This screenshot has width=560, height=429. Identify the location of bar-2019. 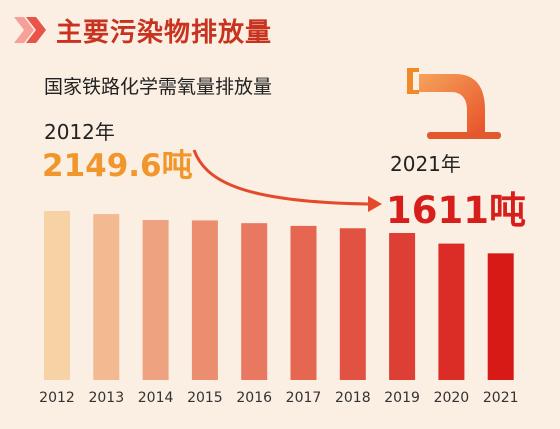
(402, 306).